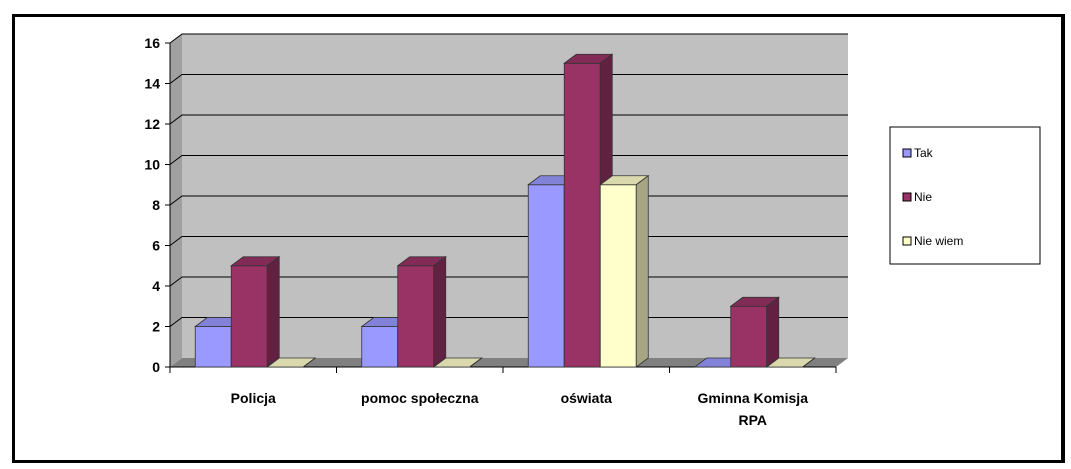 Image resolution: width=1071 pixels, height=469 pixels. What do you see at coordinates (924, 153) in the screenshot?
I see `legend-label: Tak` at bounding box center [924, 153].